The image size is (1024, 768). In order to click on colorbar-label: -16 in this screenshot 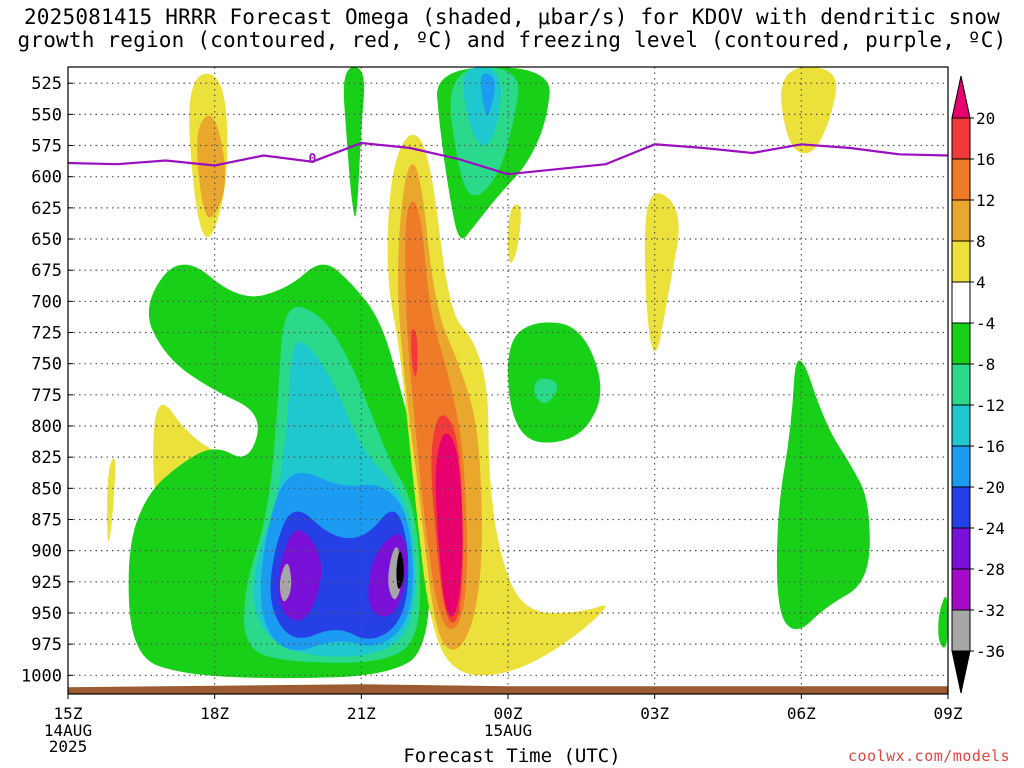, I will do `click(990, 446)`.